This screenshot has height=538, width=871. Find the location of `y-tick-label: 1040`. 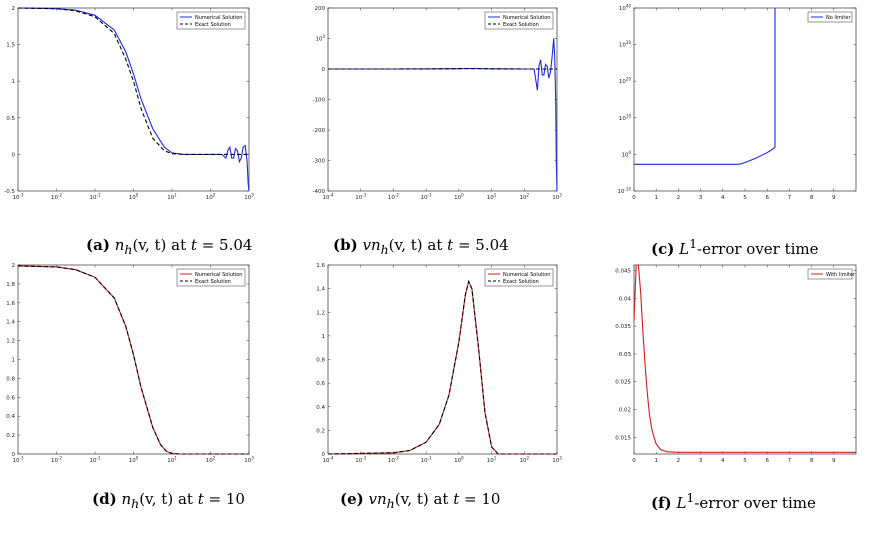

y-tick-label: 1040 is located at coordinates (625, 8).